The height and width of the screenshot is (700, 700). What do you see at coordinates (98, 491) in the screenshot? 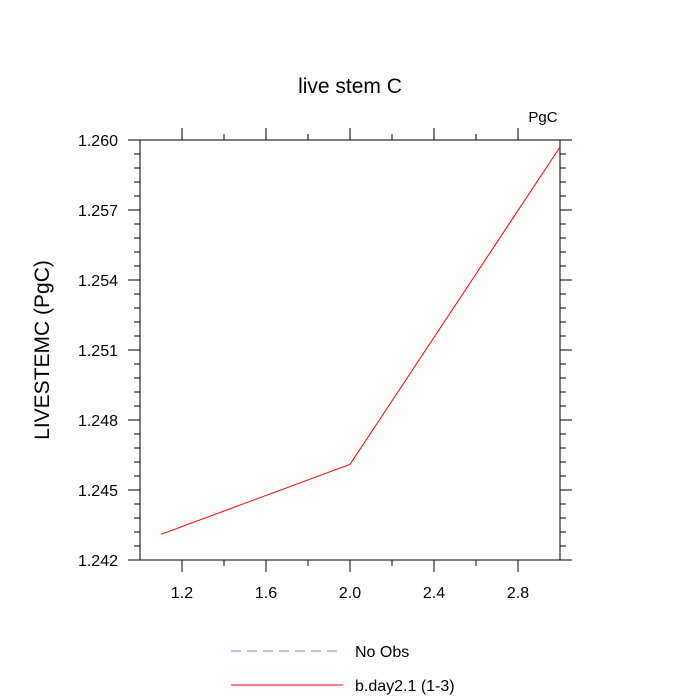
I see `y-tick-label: 1.245` at bounding box center [98, 491].